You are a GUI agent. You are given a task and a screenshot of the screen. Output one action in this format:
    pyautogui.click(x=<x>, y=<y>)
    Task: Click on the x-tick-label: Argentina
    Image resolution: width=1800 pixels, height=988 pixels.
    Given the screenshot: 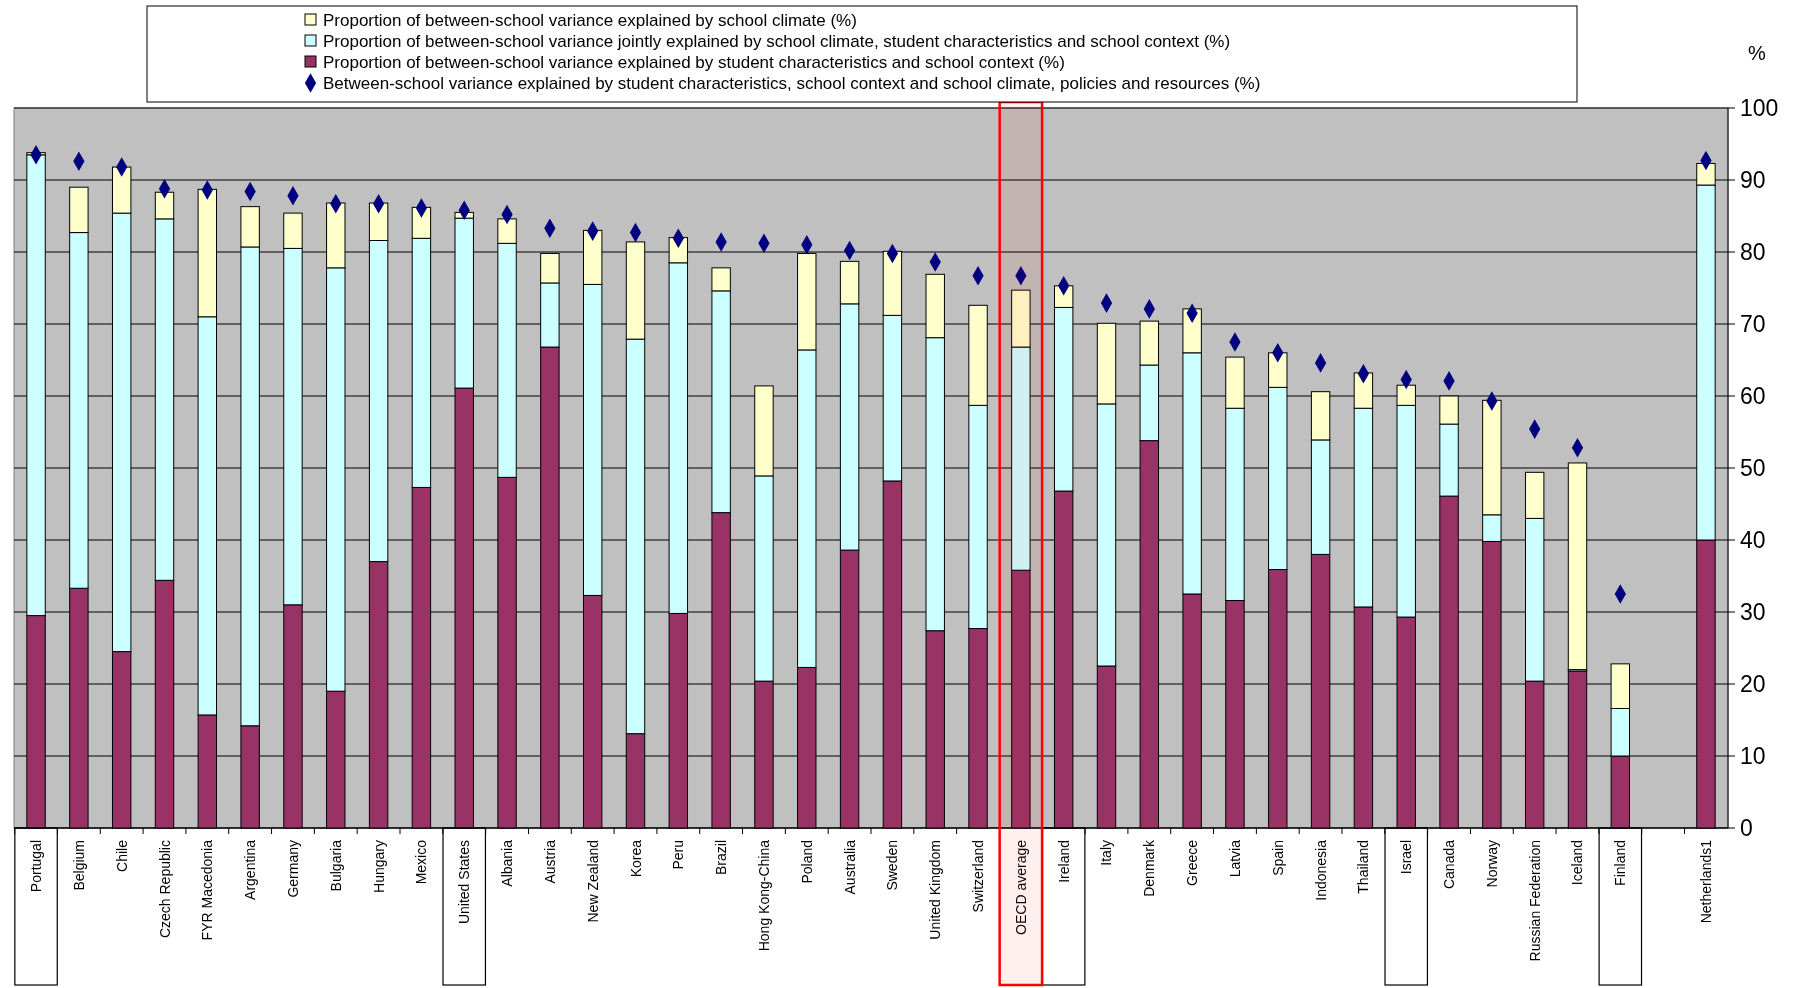 What is the action you would take?
    pyautogui.click(x=250, y=869)
    